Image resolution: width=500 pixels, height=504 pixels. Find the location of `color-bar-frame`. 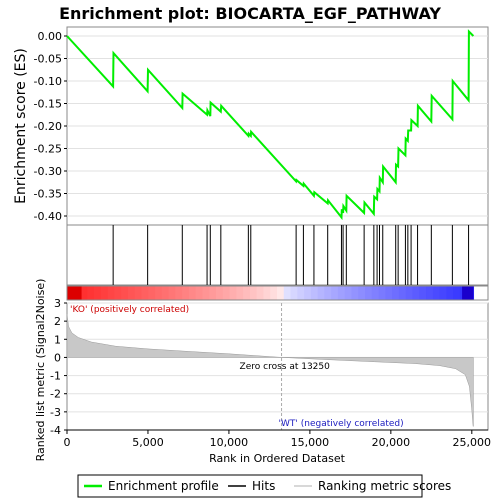

color-bar-frame is located at coordinates (277, 293).